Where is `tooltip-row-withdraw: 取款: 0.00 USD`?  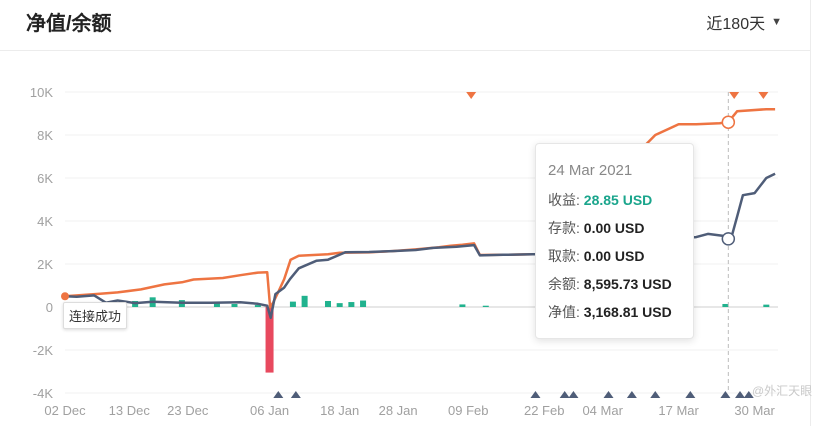 tooltip-row-withdraw: 取款: 0.00 USD is located at coordinates (596, 256).